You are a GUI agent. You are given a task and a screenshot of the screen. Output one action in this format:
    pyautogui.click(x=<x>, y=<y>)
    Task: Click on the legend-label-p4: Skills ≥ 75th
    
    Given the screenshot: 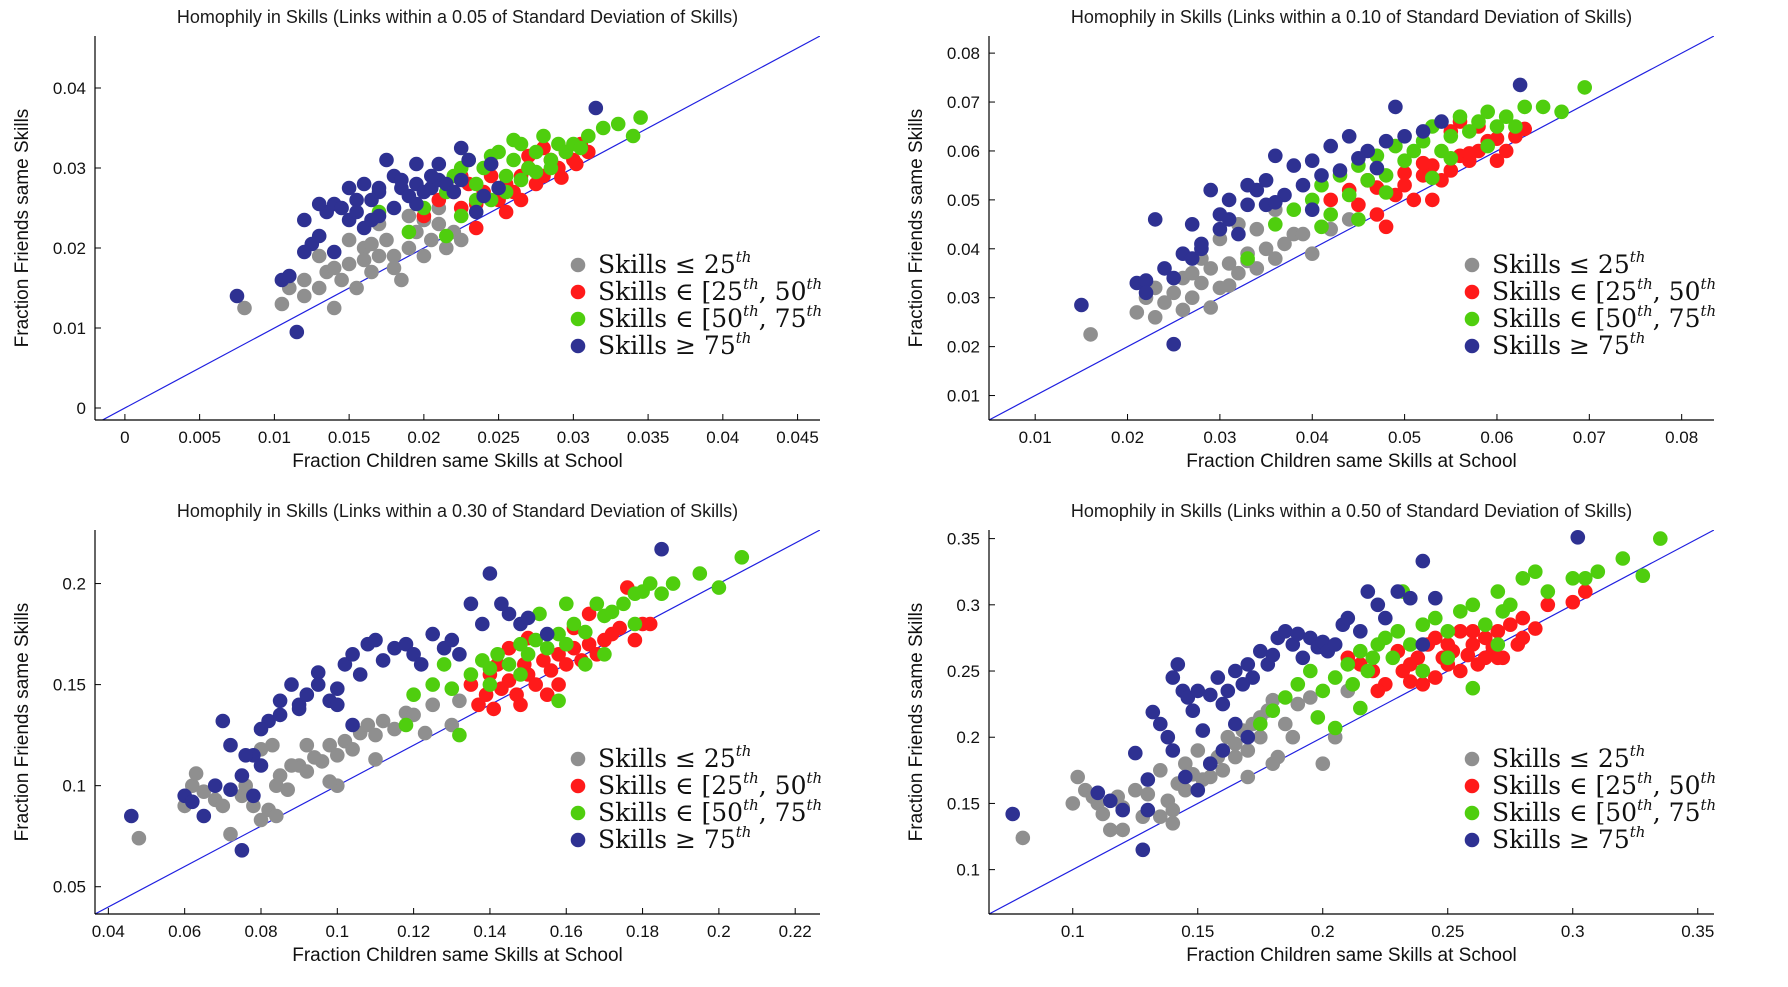 What is the action you would take?
    pyautogui.click(x=674, y=838)
    